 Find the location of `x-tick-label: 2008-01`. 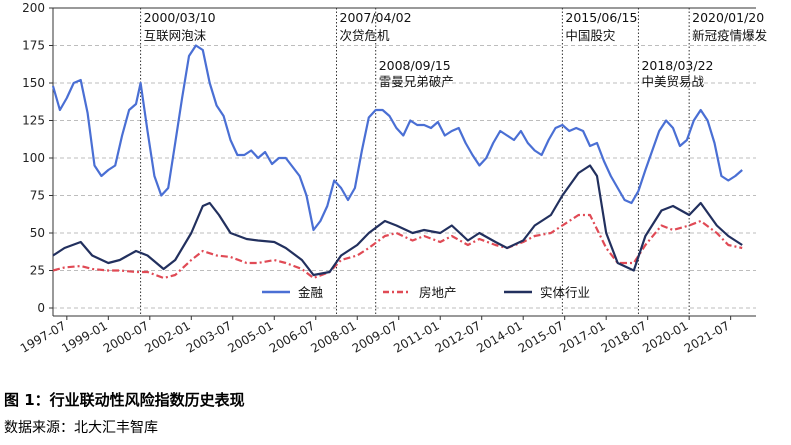

x-tick-label: 2008-01 is located at coordinates (333, 336).